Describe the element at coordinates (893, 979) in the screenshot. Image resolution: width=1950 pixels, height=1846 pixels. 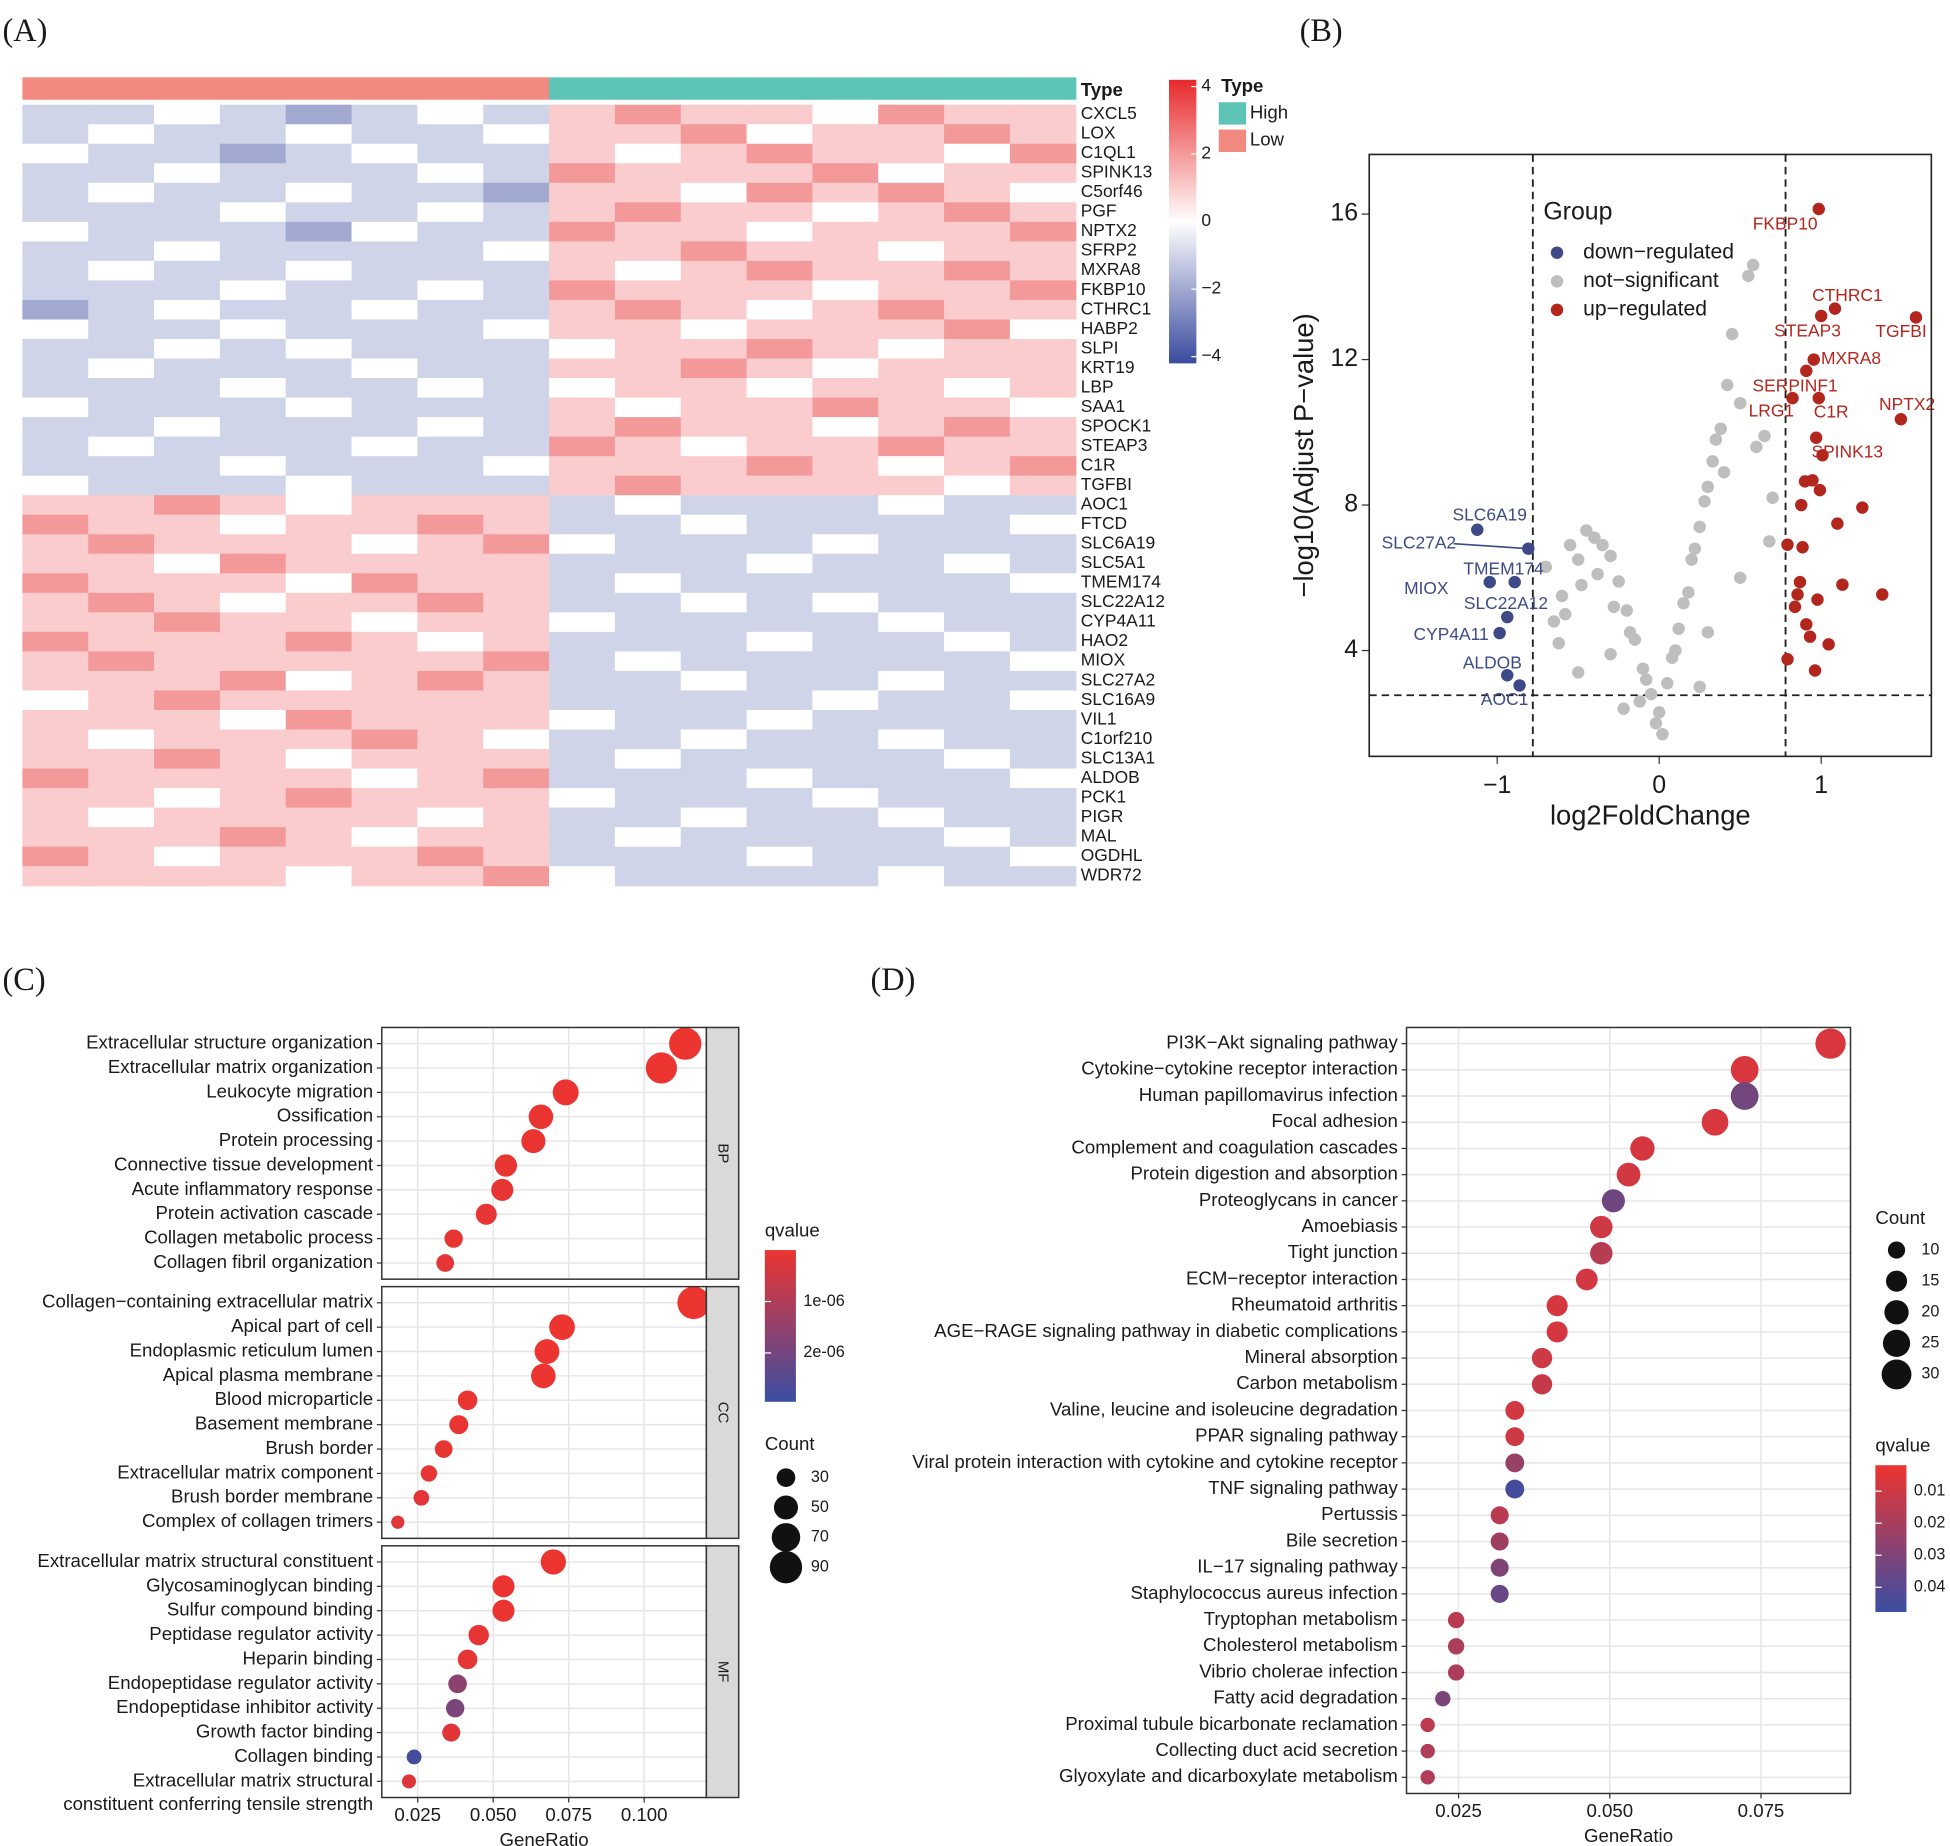
I see `panel-label: (D)` at that location.